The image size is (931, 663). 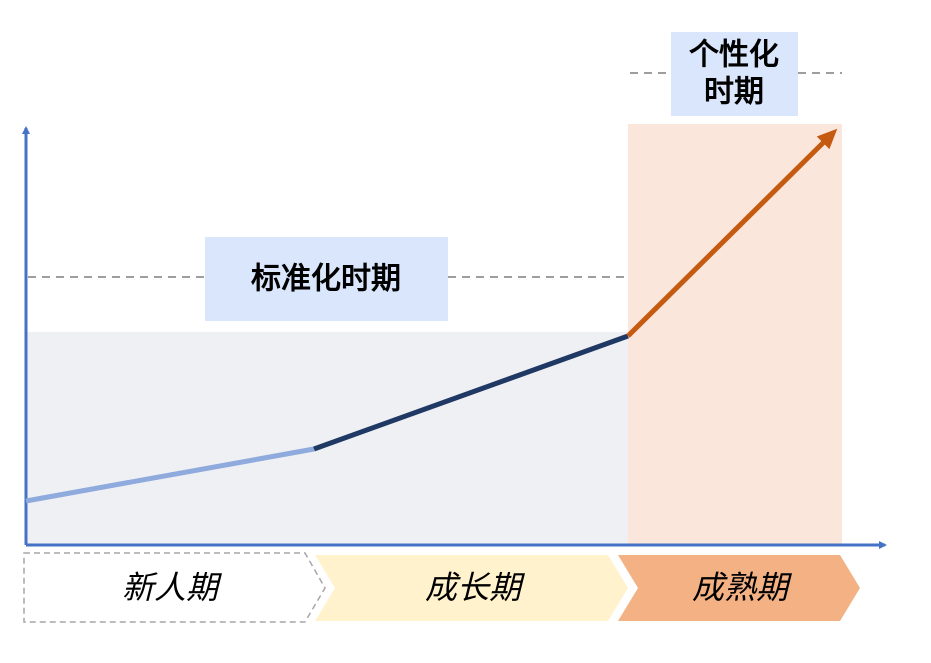 I want to click on stage-label: 新人期, so click(x=172, y=588).